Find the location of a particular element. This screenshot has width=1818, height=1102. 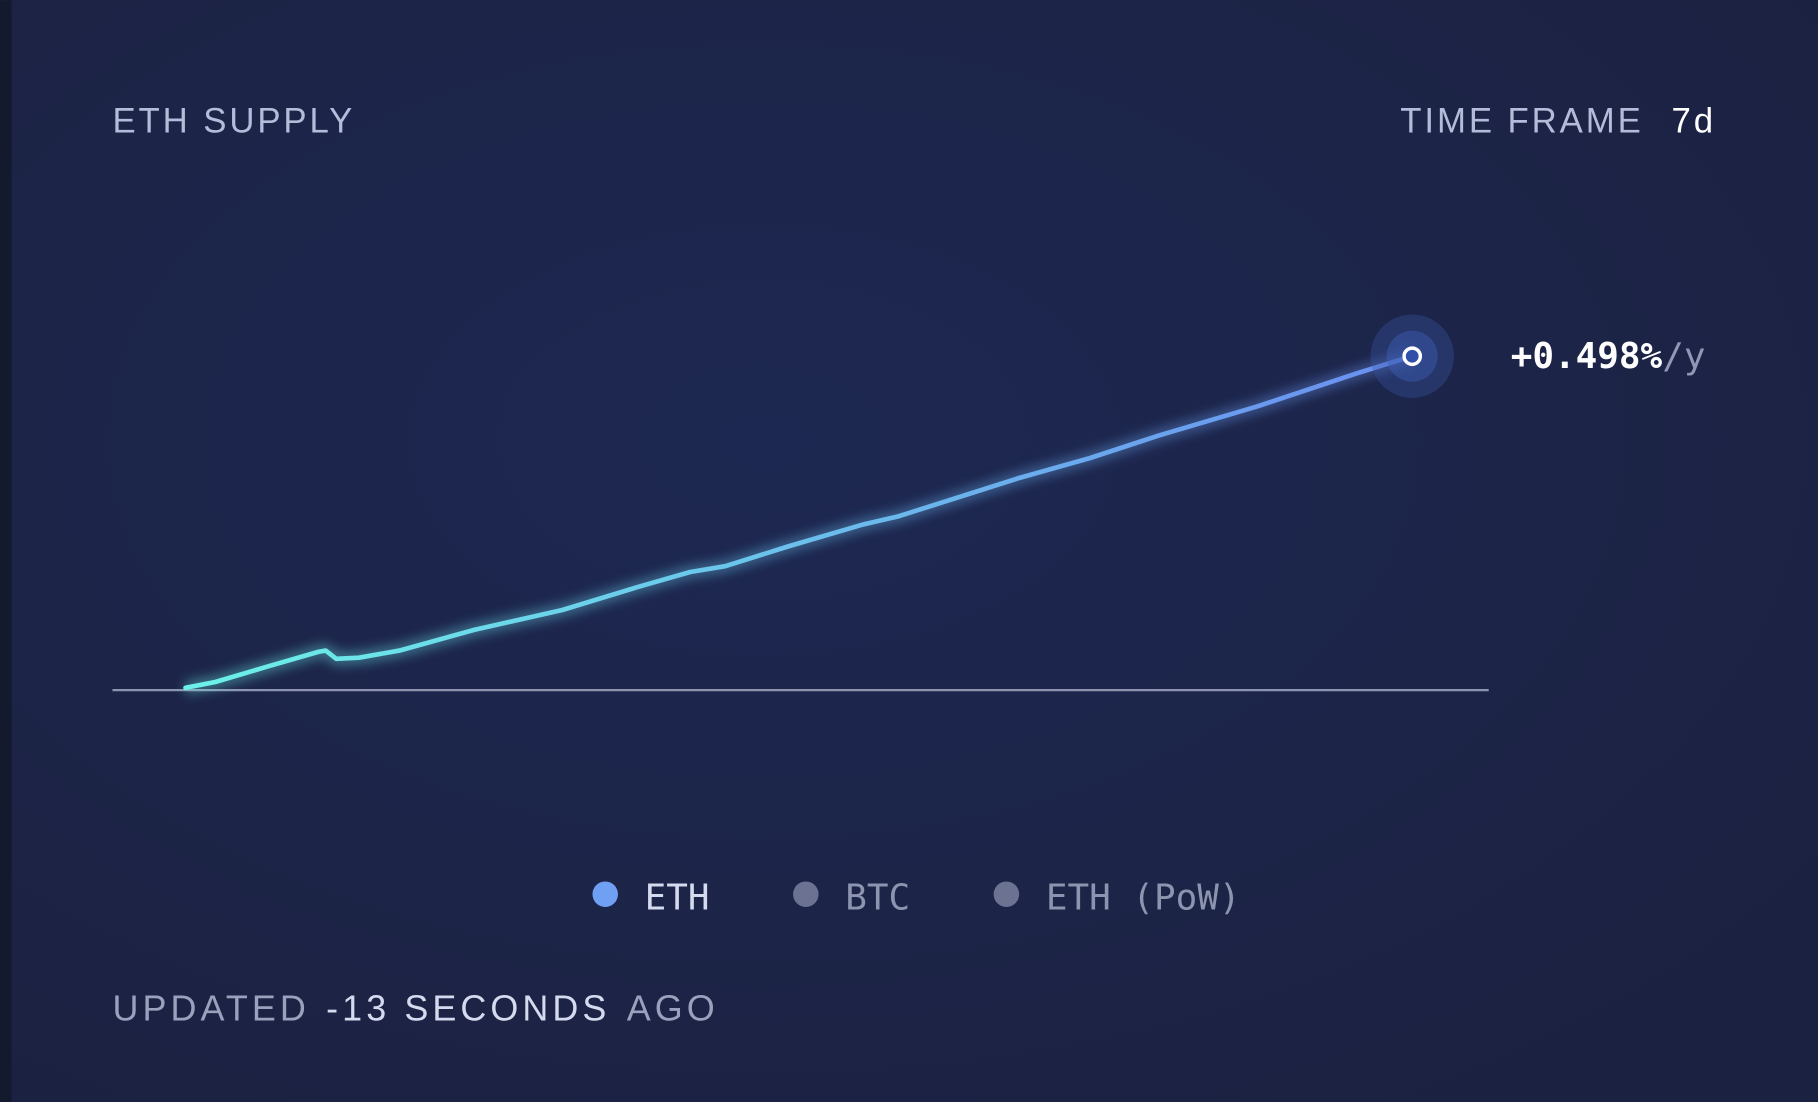

legend-label: ETH is located at coordinates (677, 897).